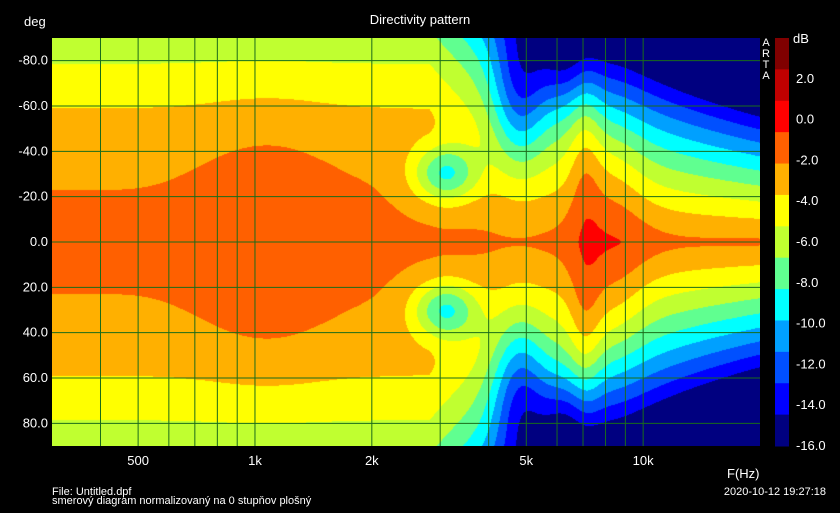 Image resolution: width=840 pixels, height=513 pixels. I want to click on y-tick-label: 80.0, so click(35, 422).